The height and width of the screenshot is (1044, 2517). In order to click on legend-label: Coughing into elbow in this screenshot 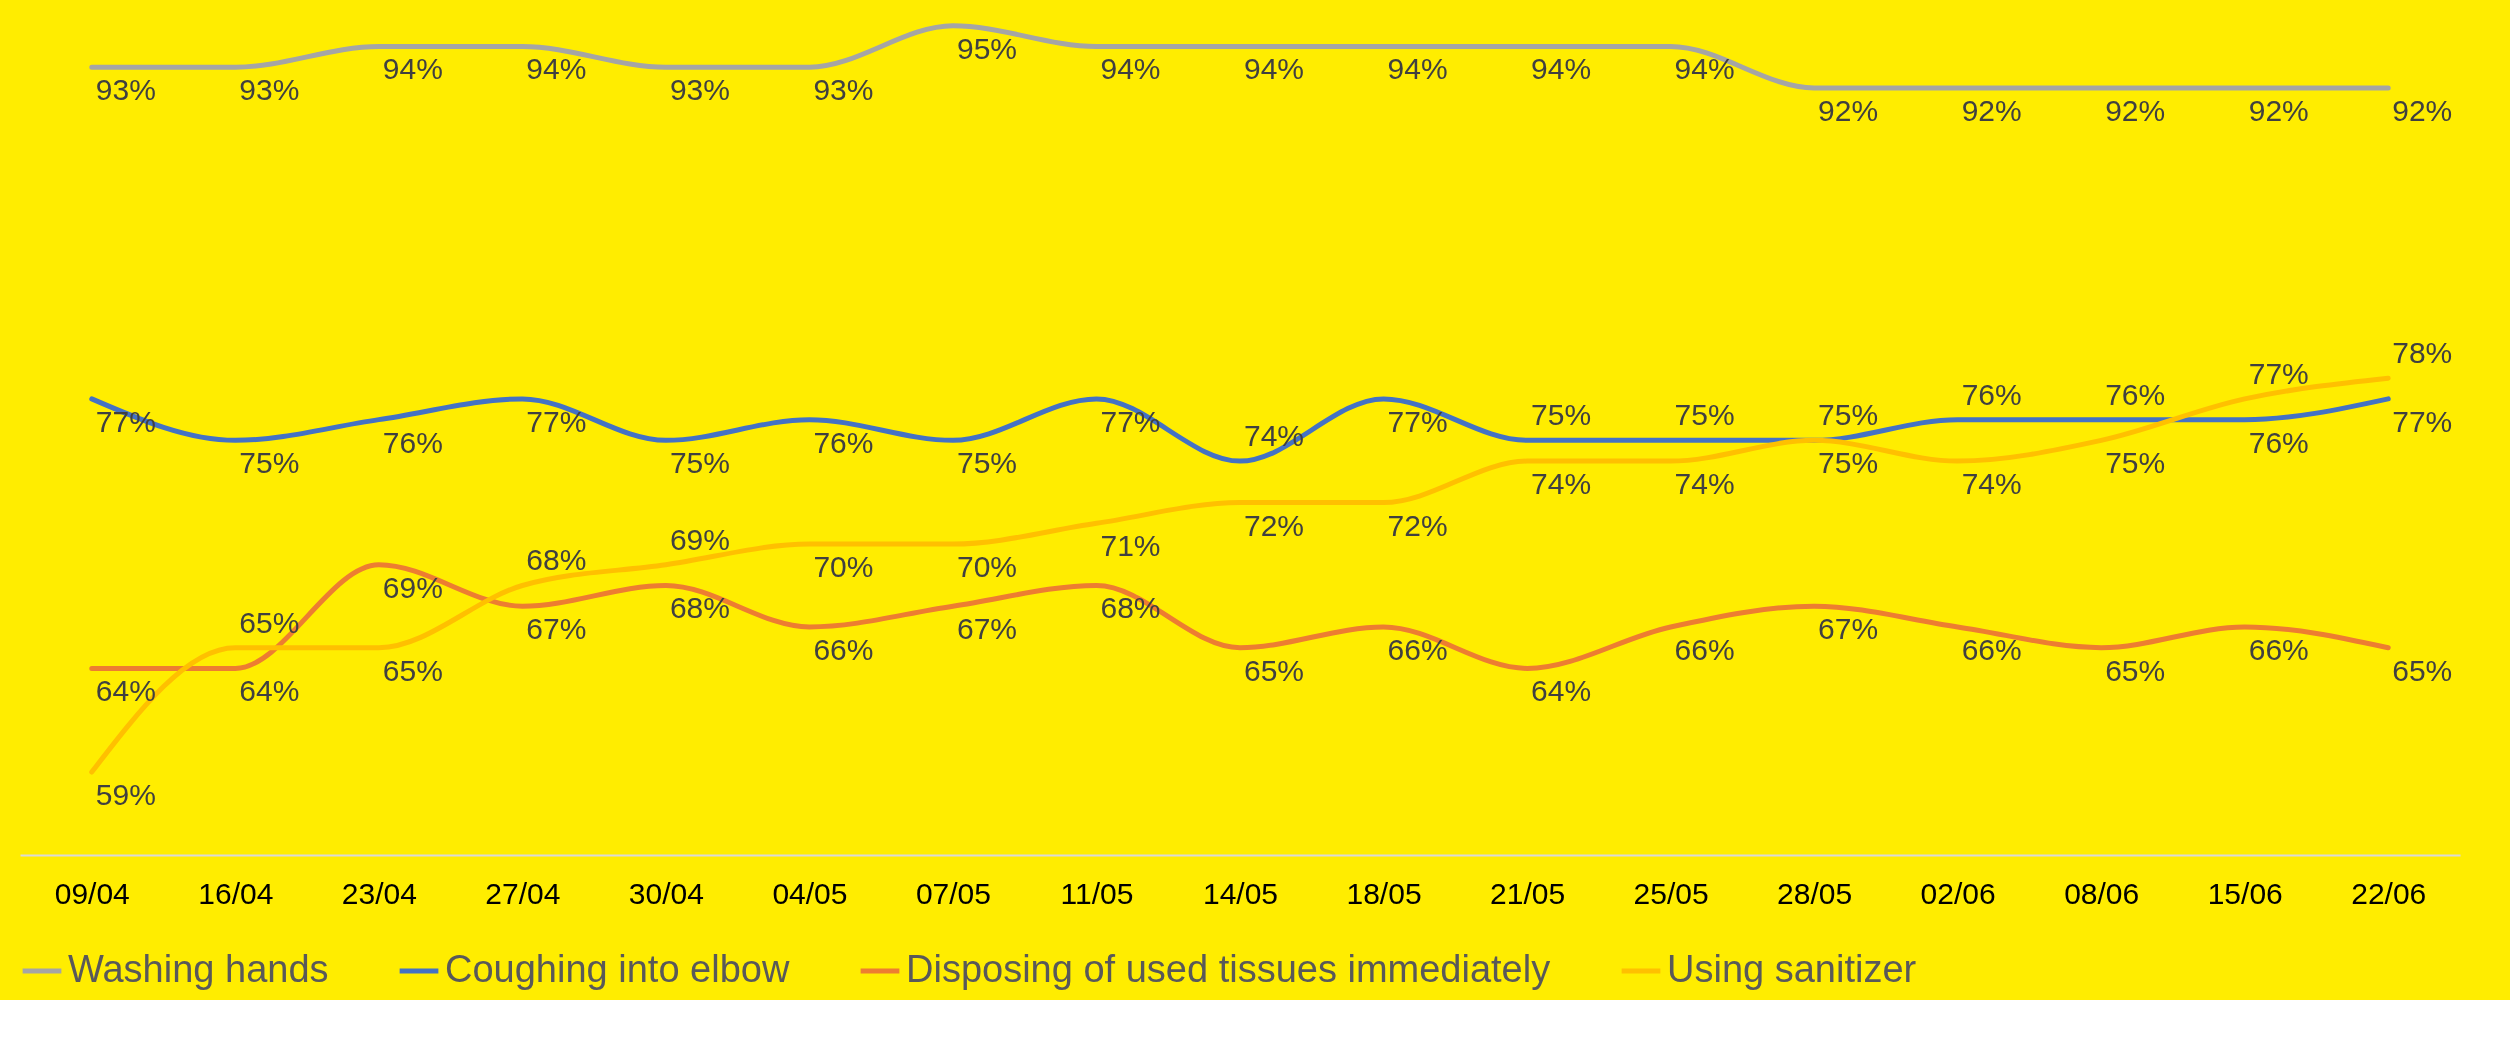, I will do `click(617, 969)`.